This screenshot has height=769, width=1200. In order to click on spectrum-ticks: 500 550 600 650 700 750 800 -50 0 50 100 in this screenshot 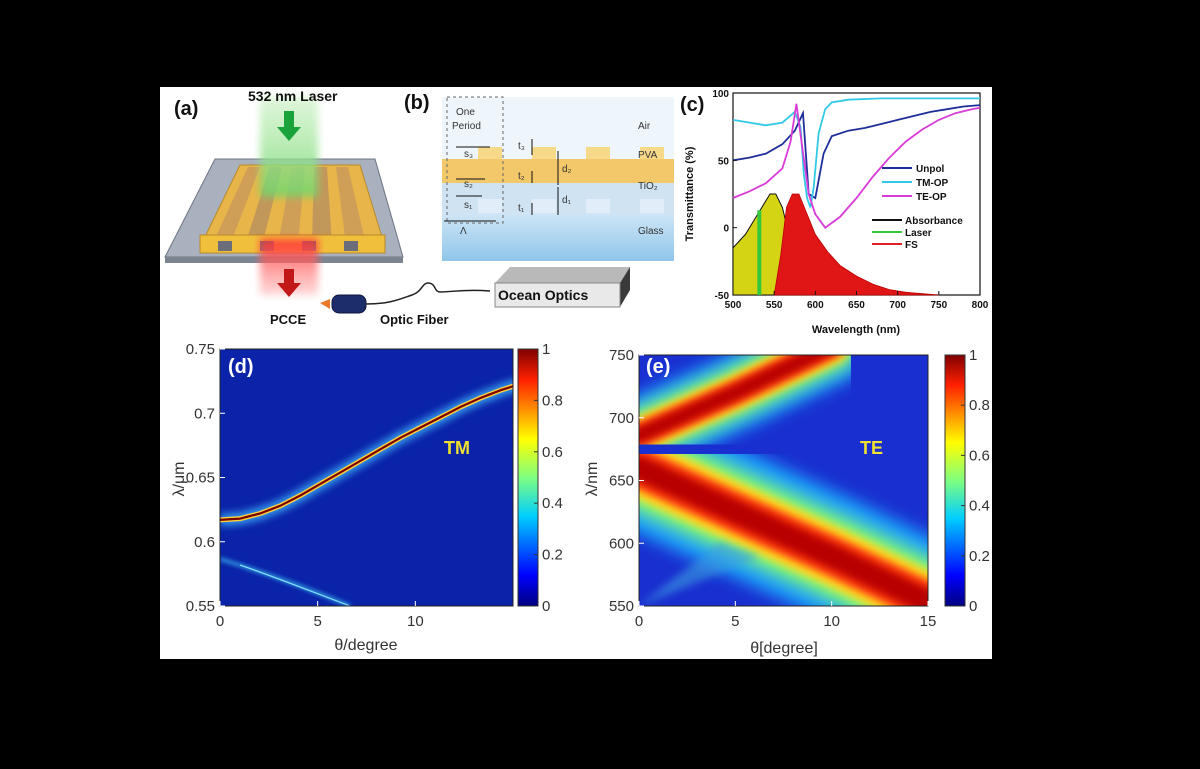, I will do `click(850, 200)`.